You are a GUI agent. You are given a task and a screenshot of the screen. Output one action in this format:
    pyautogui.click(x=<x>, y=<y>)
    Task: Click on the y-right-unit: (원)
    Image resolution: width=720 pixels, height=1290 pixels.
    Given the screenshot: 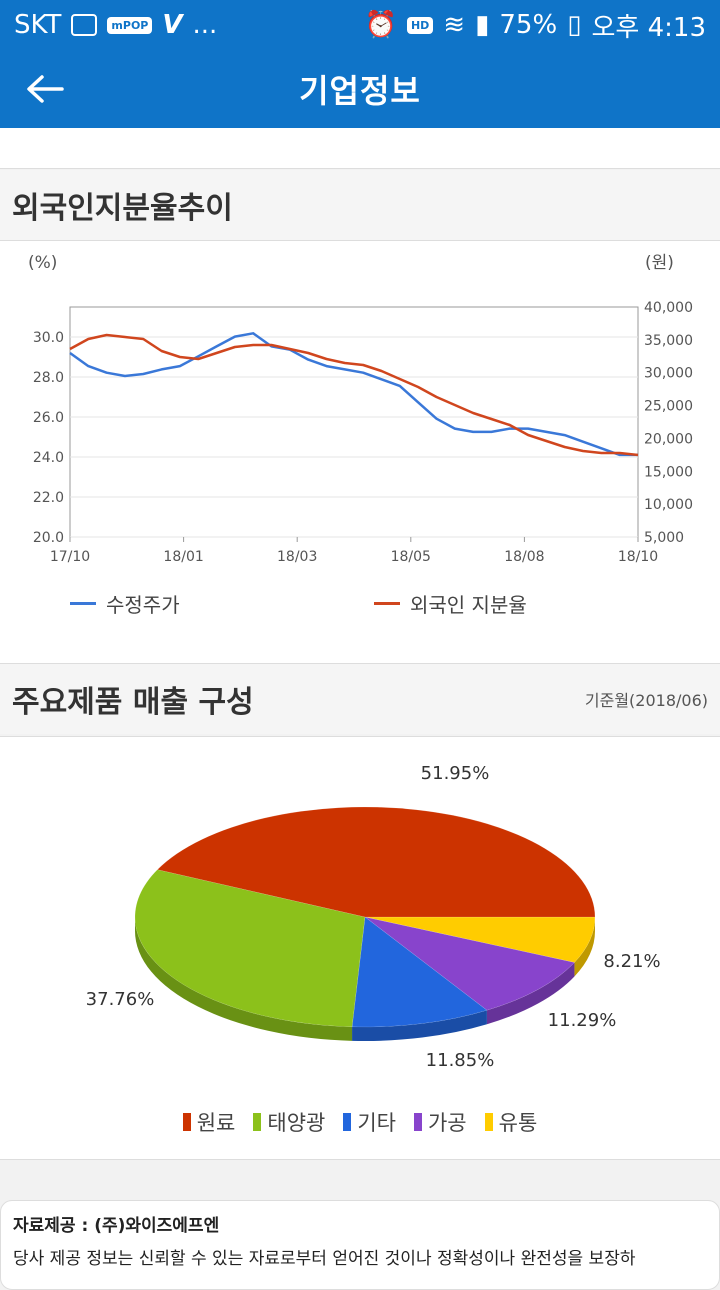 What is the action you would take?
    pyautogui.click(x=659, y=263)
    